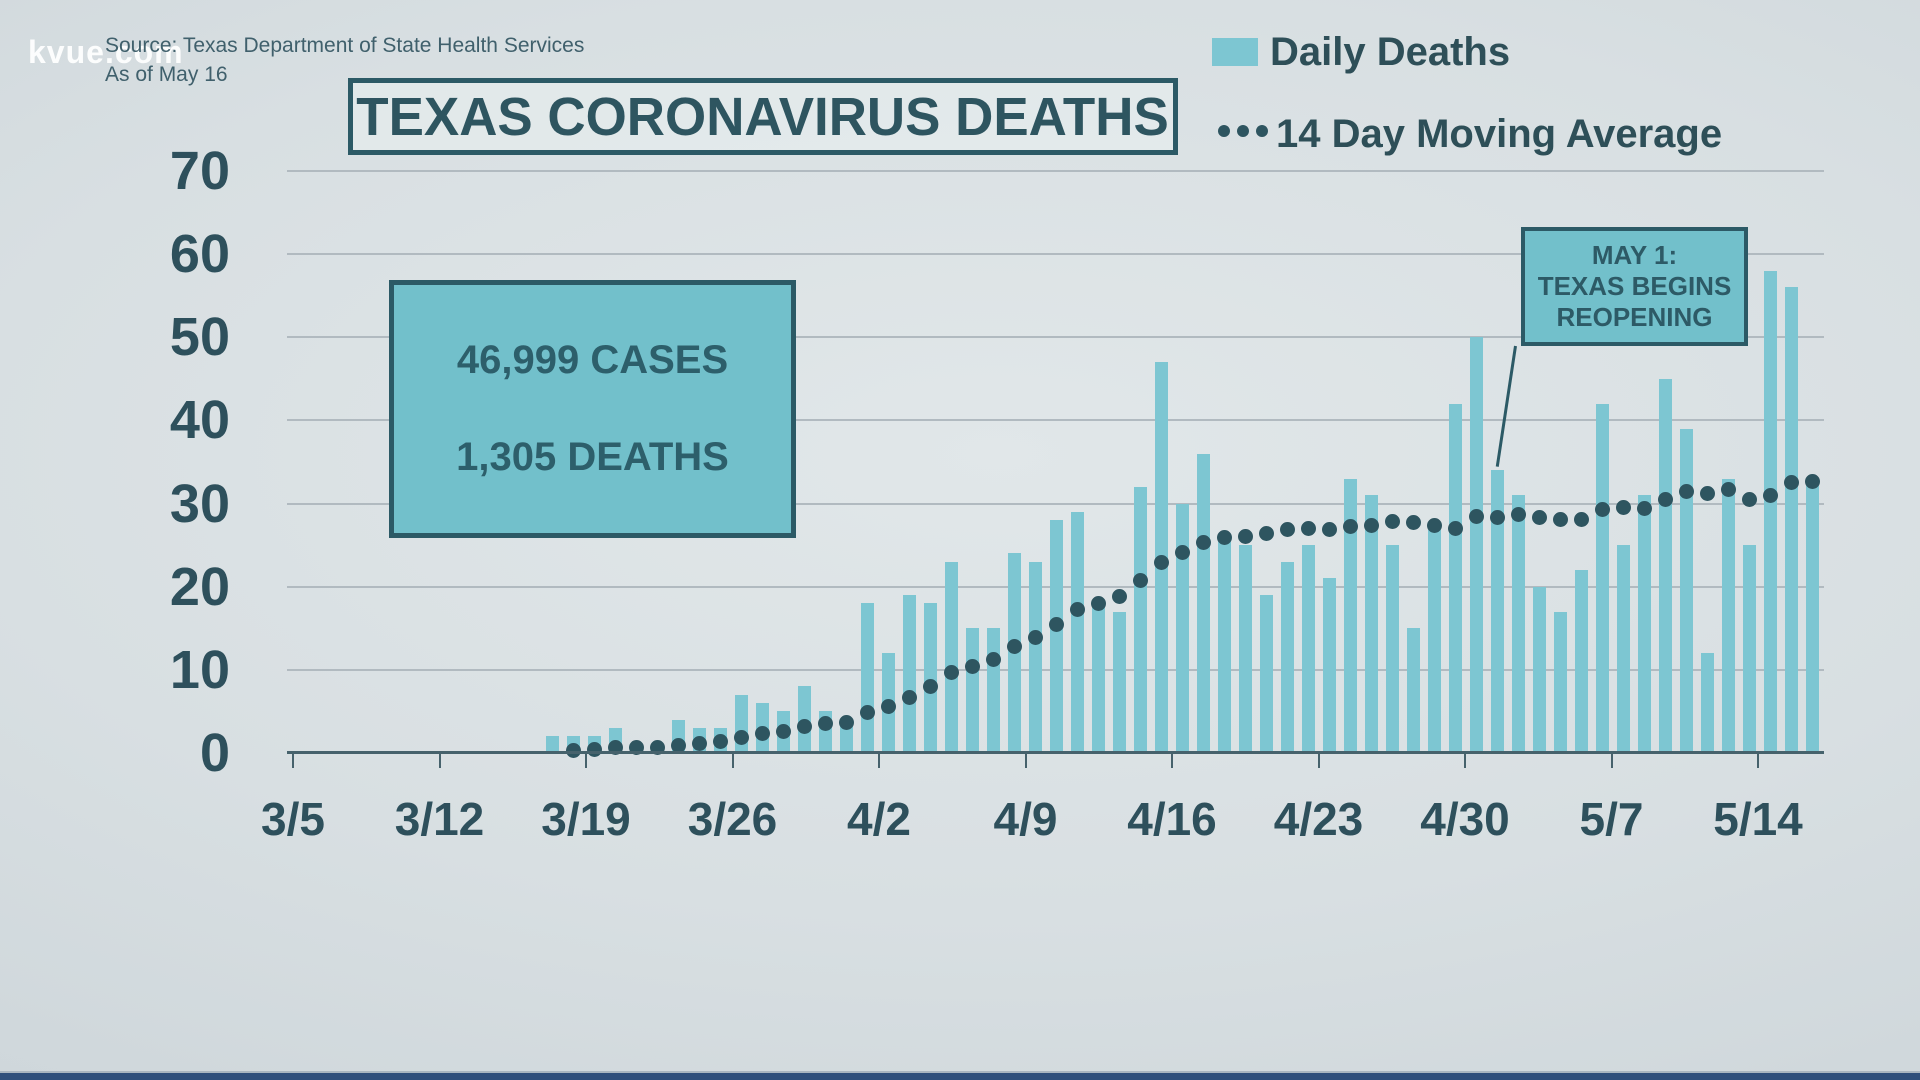  I want to click on y-axis-label: 50, so click(199, 337).